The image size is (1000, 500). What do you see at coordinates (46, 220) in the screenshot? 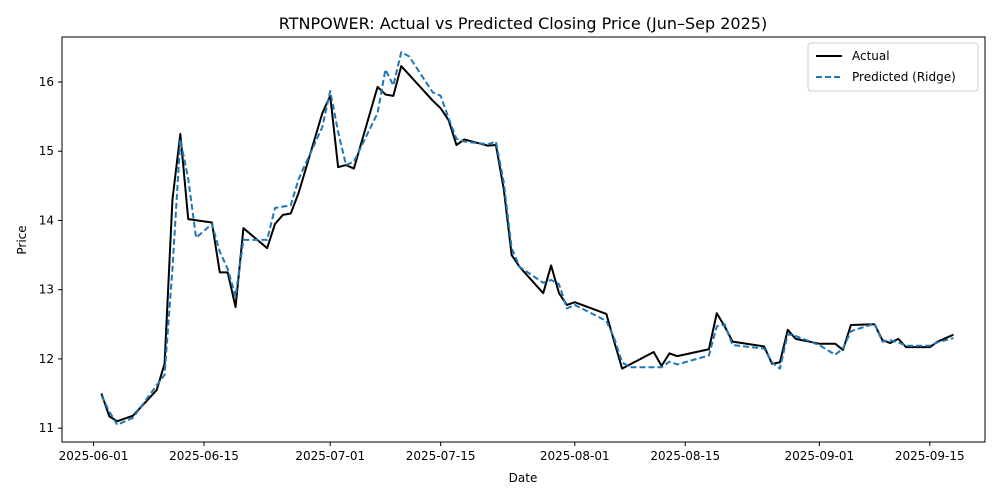
I see `y-tick-label: 14` at bounding box center [46, 220].